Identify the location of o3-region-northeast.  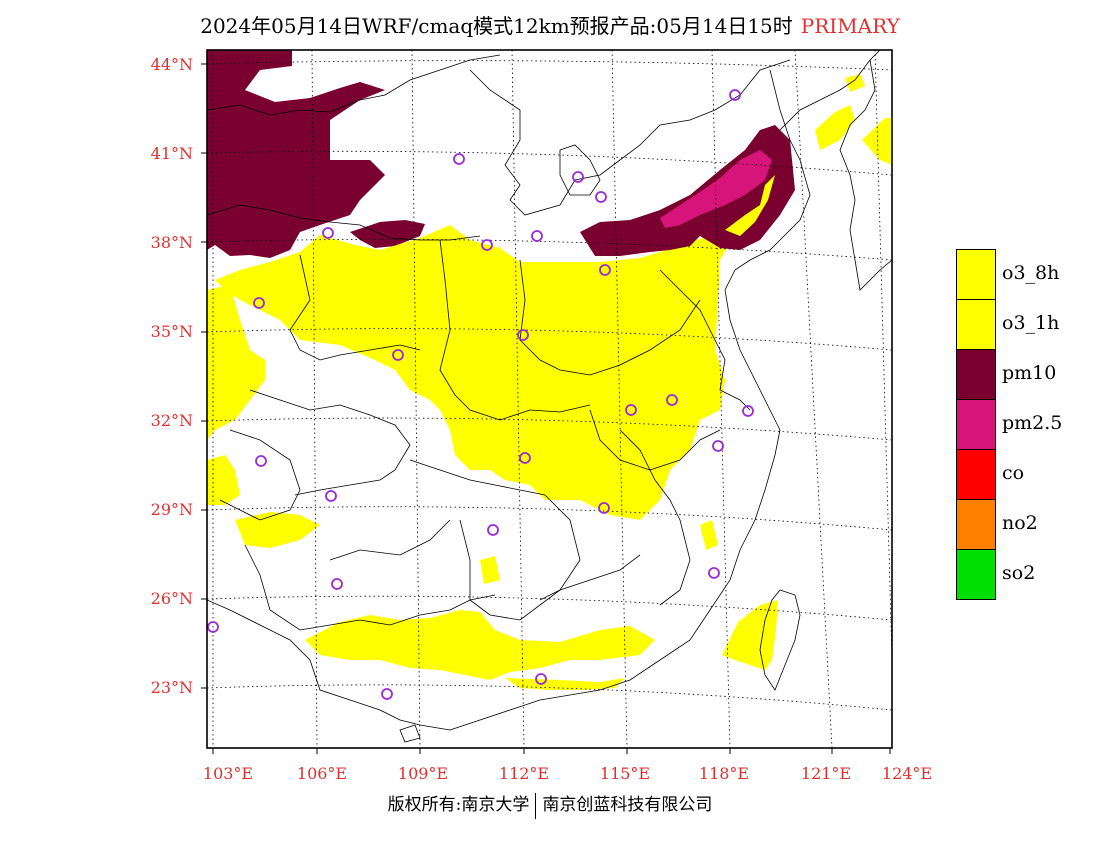
(835, 127).